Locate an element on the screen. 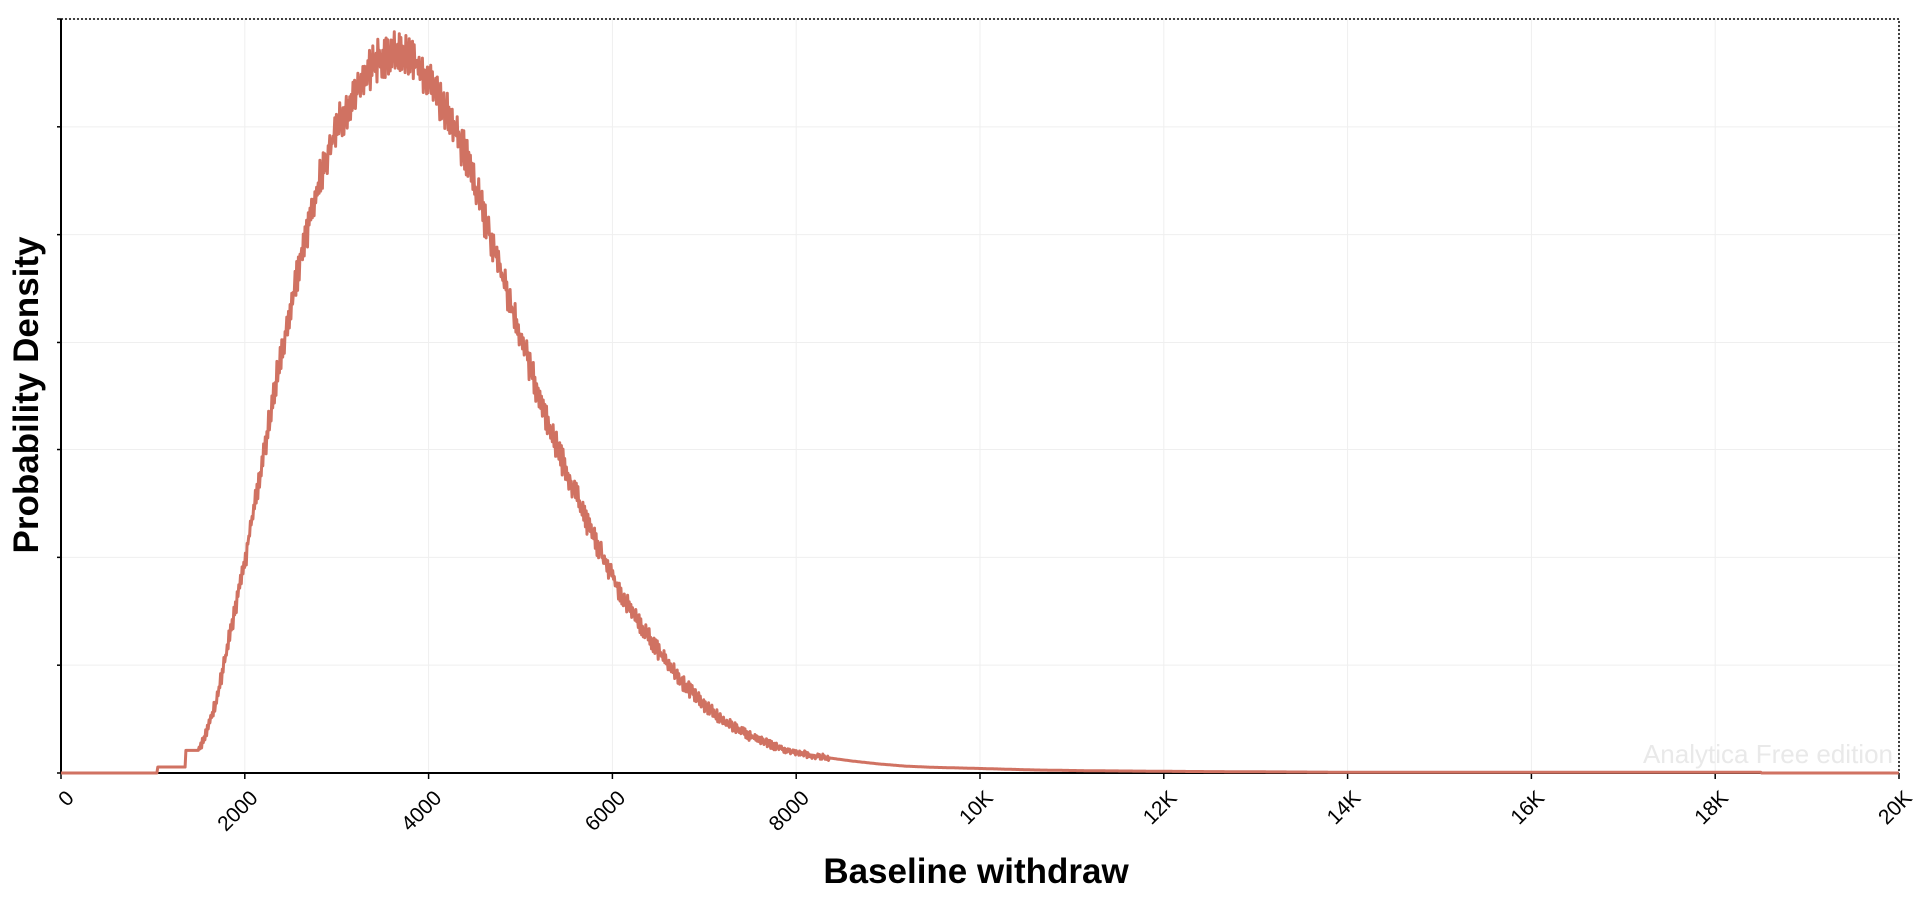 This screenshot has width=1920, height=899. x-tick-label: 4000 is located at coordinates (421, 810).